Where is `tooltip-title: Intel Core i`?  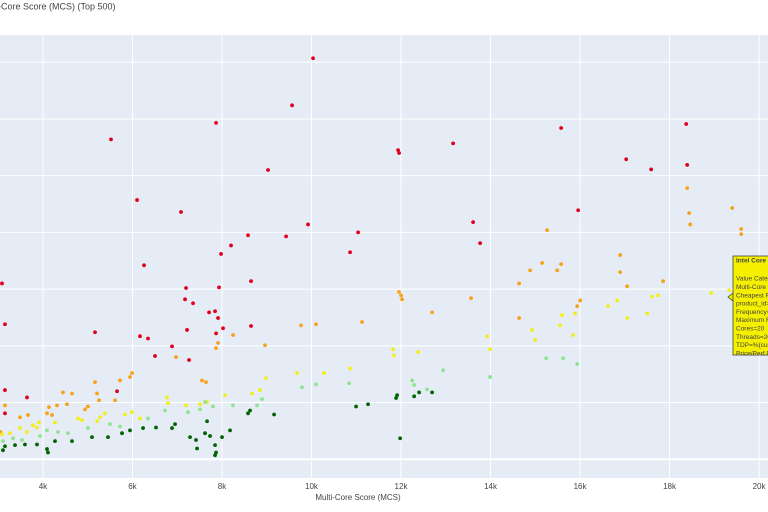
tooltip-title: Intel Core i is located at coordinates (752, 261).